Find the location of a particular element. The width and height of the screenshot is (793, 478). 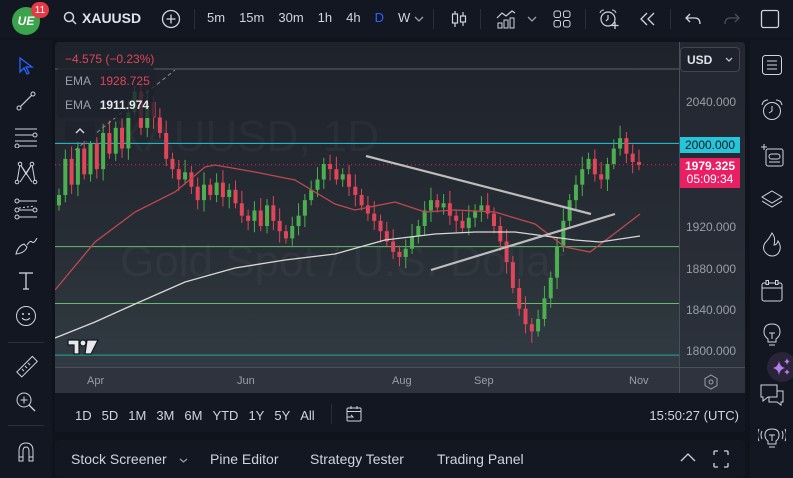

horizontal-lines-icon is located at coordinates (26, 138).